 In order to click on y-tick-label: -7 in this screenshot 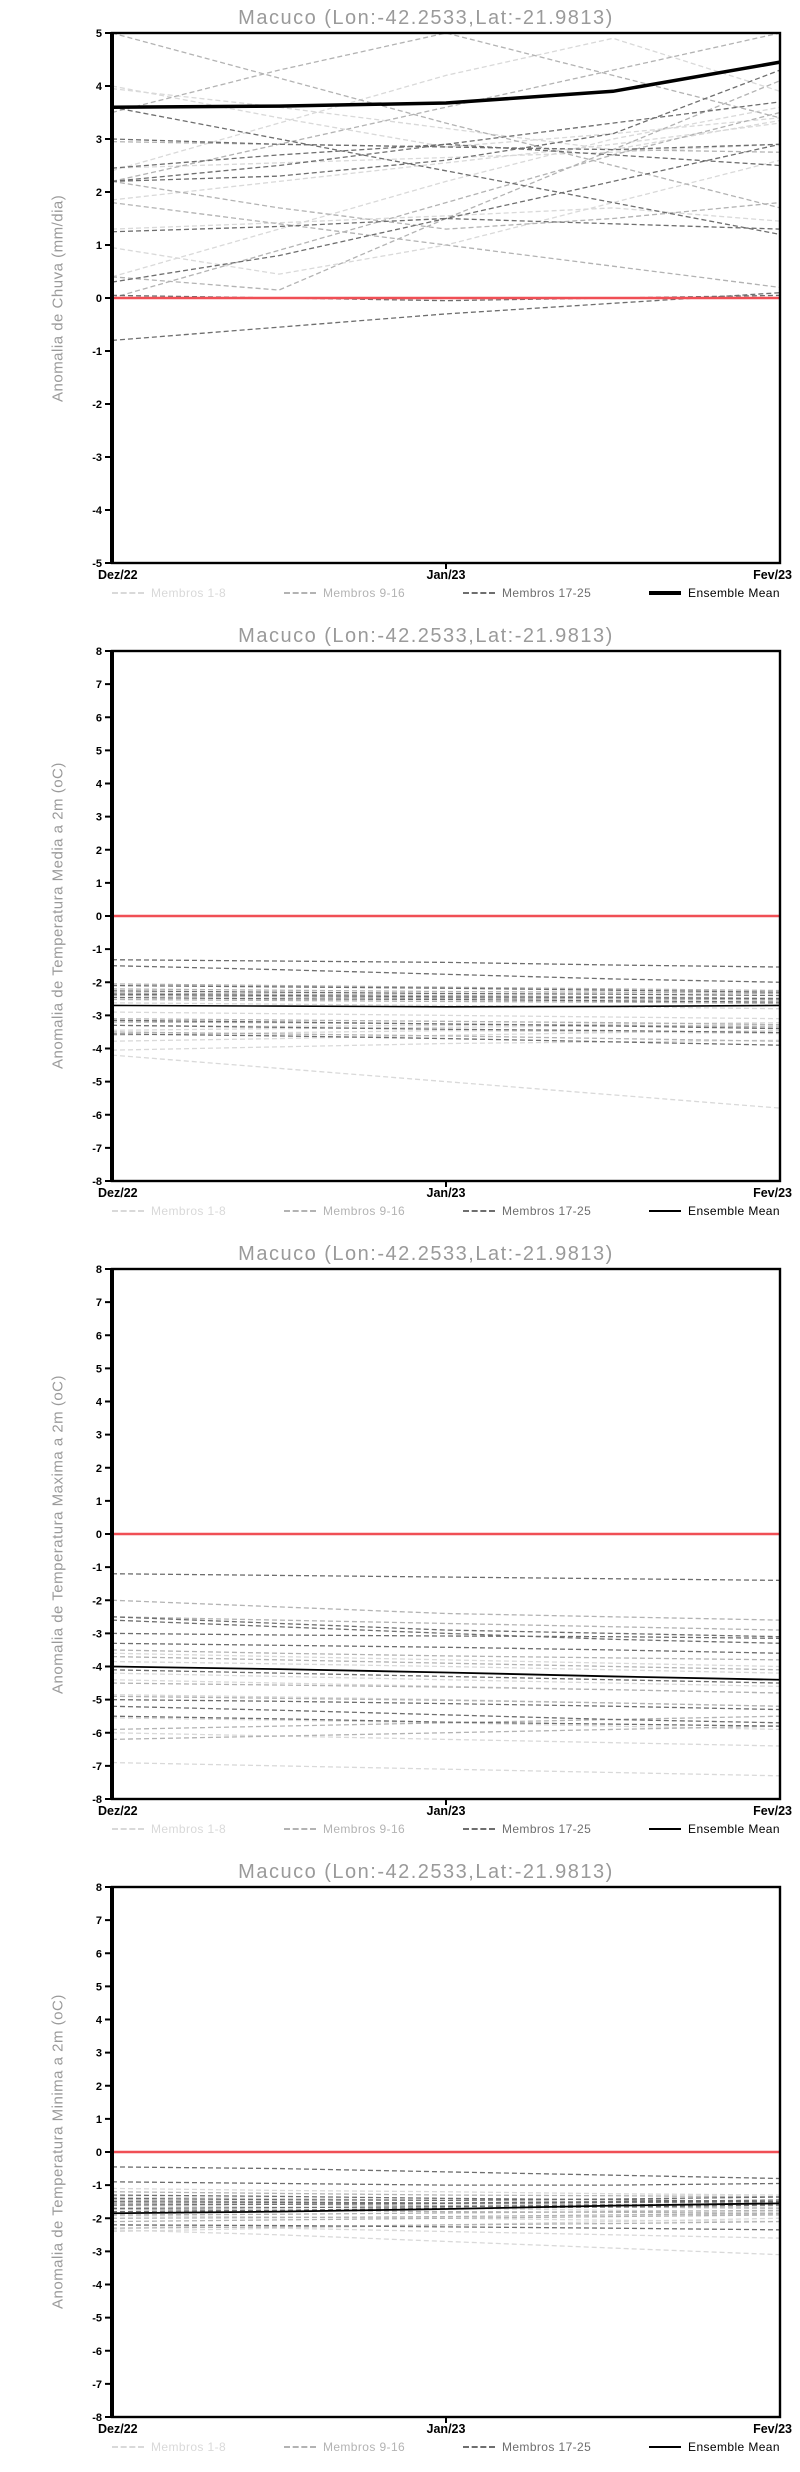, I will do `click(97, 2385)`.